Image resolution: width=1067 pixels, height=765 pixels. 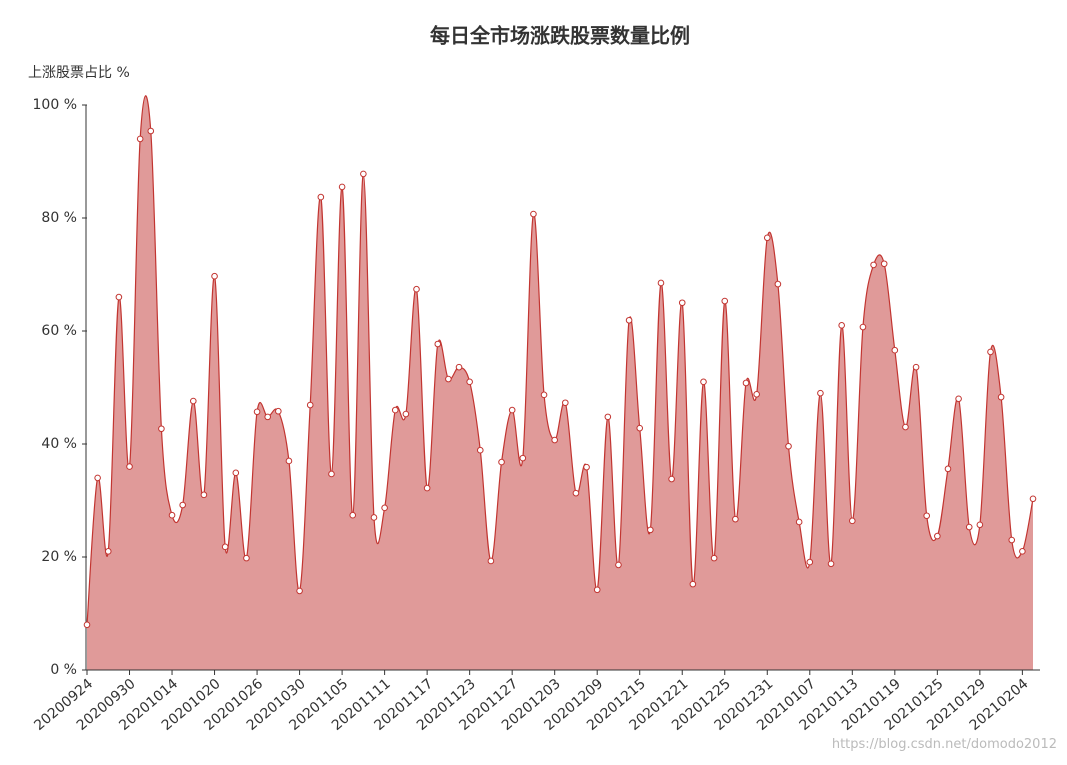 What do you see at coordinates (59, 218) in the screenshot?
I see `y-tick-label: 80 %` at bounding box center [59, 218].